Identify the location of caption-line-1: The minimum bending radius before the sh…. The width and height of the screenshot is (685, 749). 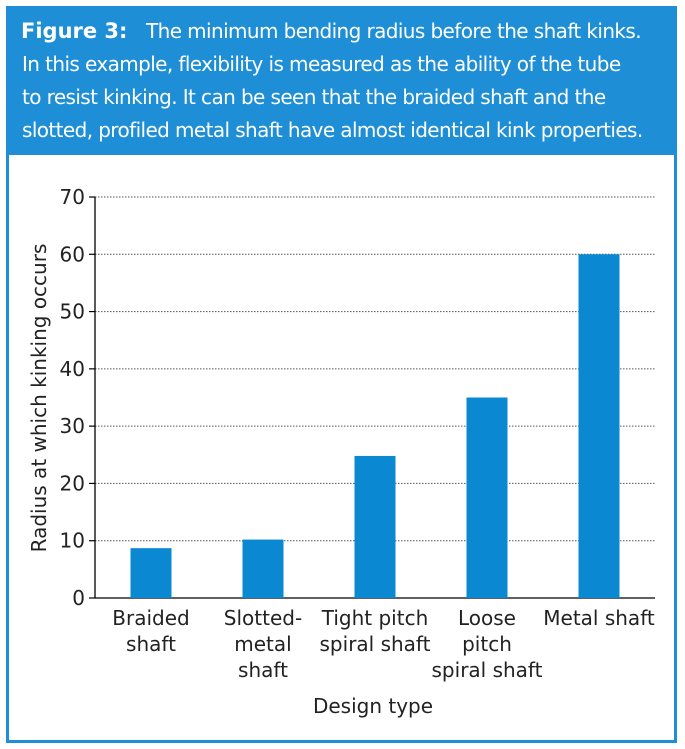
(393, 31).